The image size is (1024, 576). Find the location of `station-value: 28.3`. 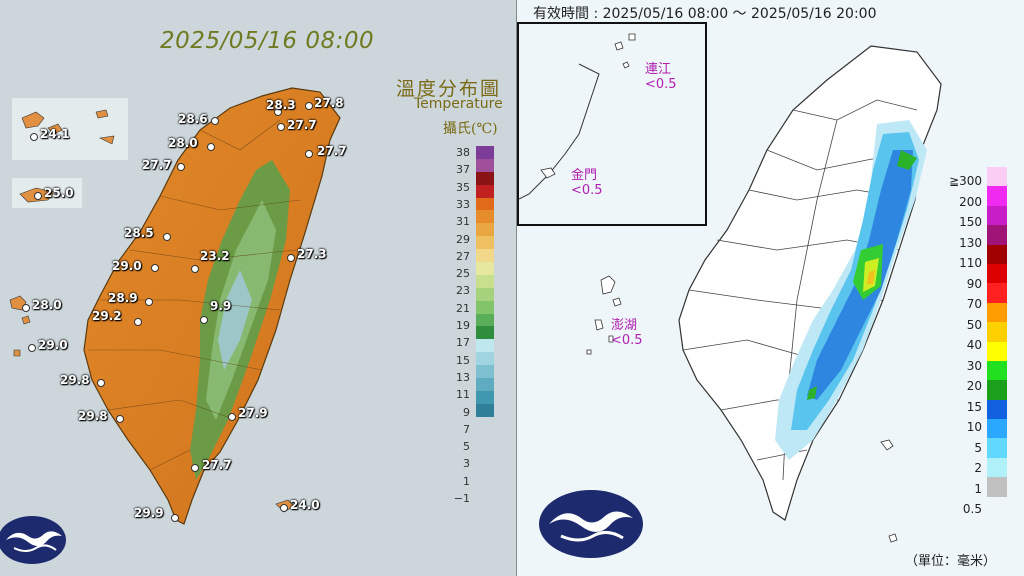

station-value: 28.3 is located at coordinates (281, 105).